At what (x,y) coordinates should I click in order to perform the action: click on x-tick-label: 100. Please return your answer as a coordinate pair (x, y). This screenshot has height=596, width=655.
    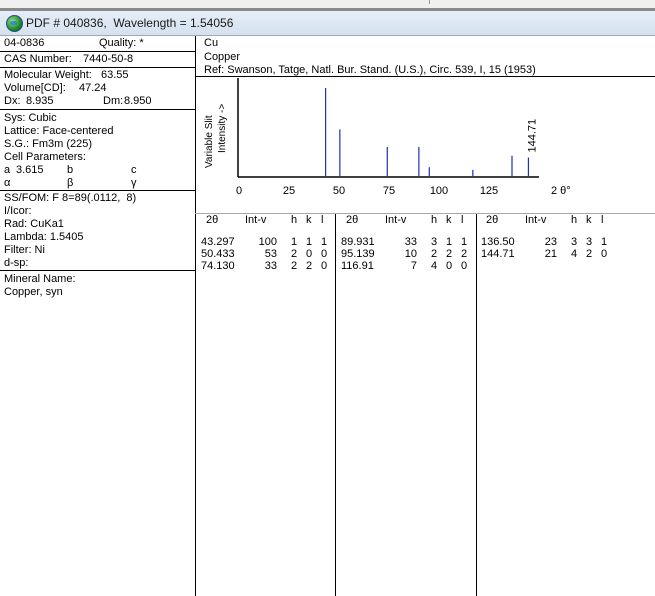
    Looking at the image, I should click on (439, 191).